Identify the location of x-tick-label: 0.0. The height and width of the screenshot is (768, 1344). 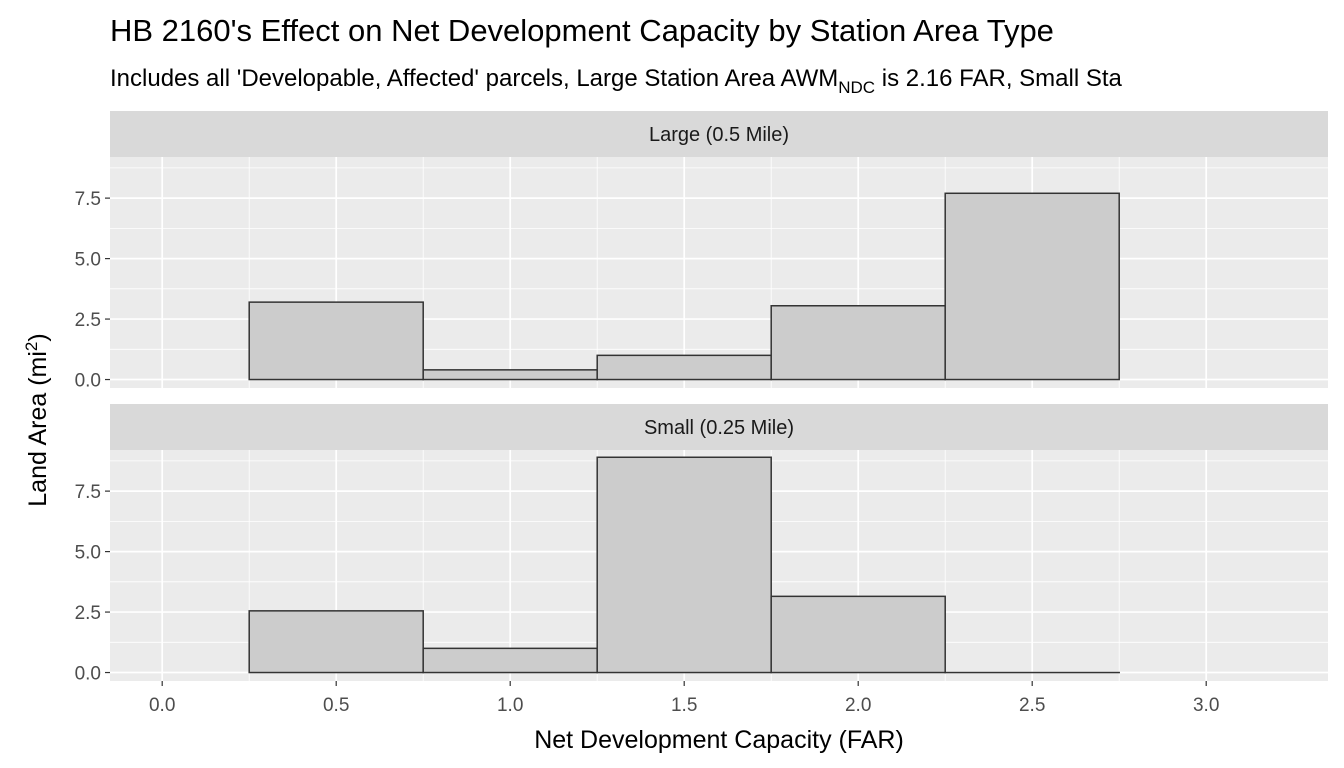
(162, 705).